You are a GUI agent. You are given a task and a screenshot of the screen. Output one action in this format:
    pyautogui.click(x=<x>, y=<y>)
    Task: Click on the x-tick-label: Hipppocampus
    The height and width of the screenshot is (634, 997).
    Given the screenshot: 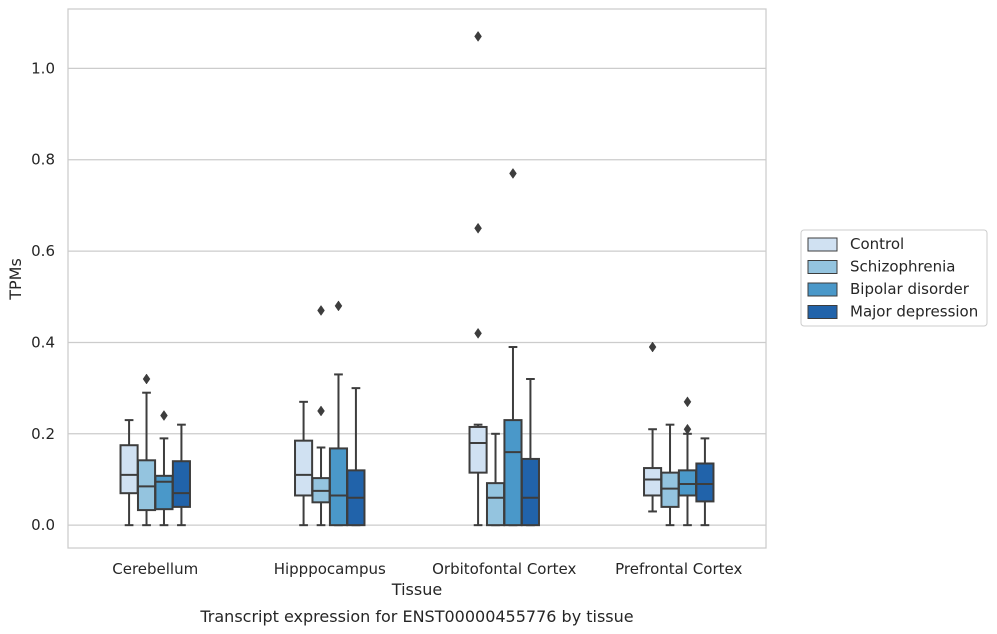 What is the action you would take?
    pyautogui.click(x=330, y=569)
    